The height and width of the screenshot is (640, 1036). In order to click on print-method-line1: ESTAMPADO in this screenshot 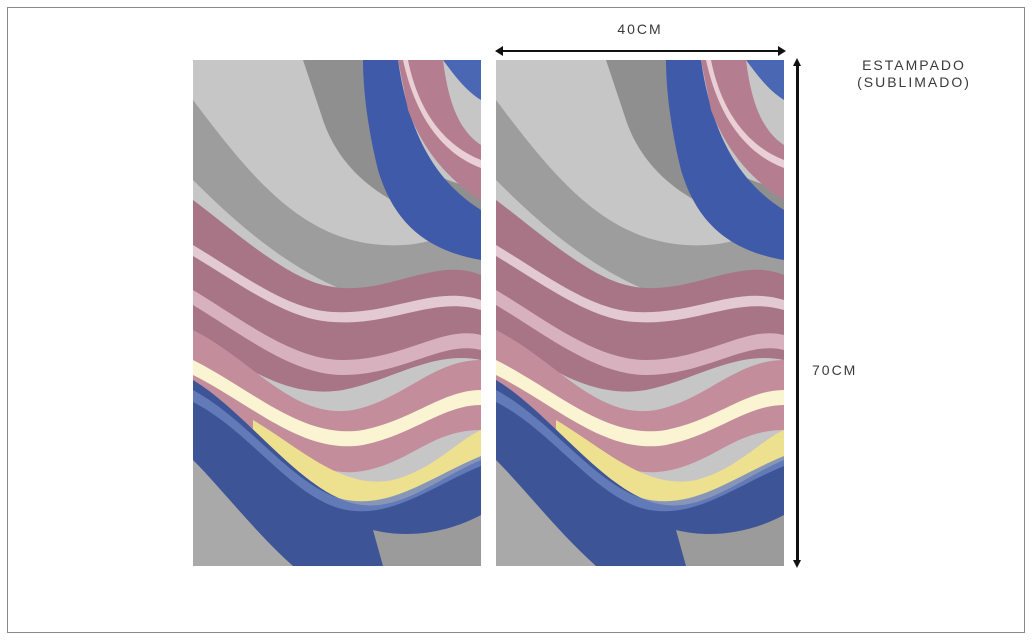, I will do `click(914, 65)`.